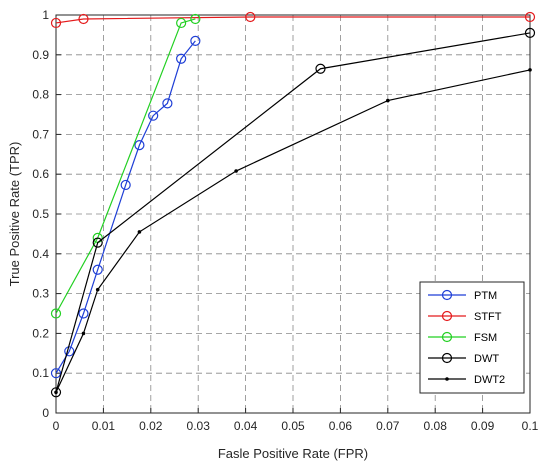 Image resolution: width=550 pixels, height=469 pixels. What do you see at coordinates (40, 95) in the screenshot?
I see `y-tick-label: 0.8` at bounding box center [40, 95].